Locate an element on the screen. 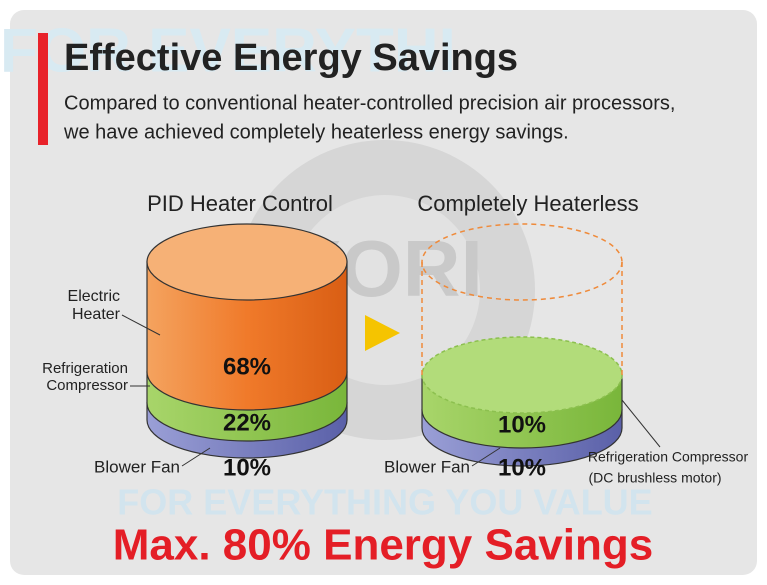  watermark: FOR EVERYTHI is located at coordinates (228, 50).